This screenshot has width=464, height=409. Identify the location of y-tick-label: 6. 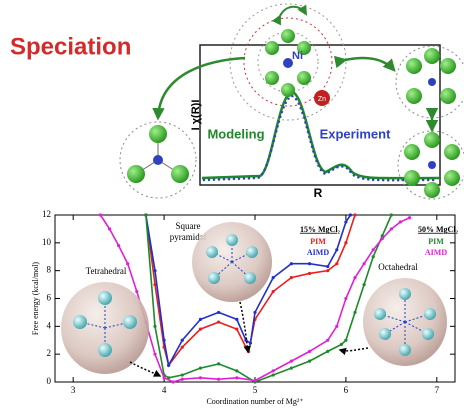
(49, 298).